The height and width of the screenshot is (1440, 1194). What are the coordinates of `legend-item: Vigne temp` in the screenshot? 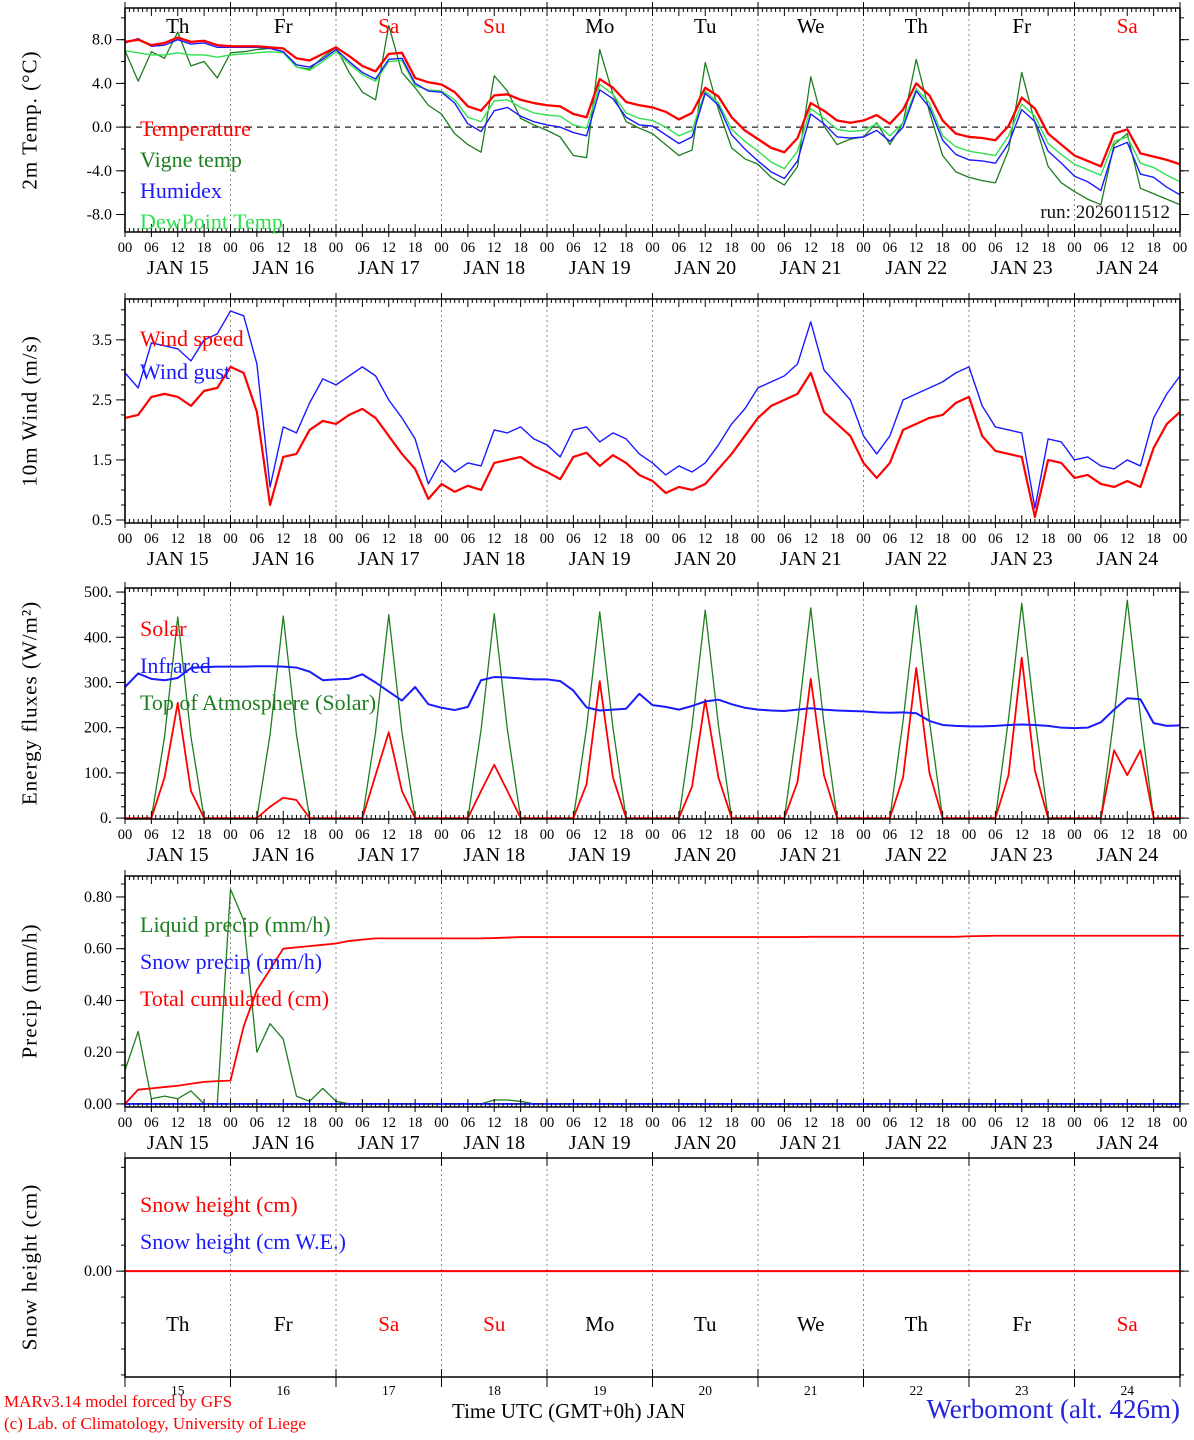 It's located at (191, 159).